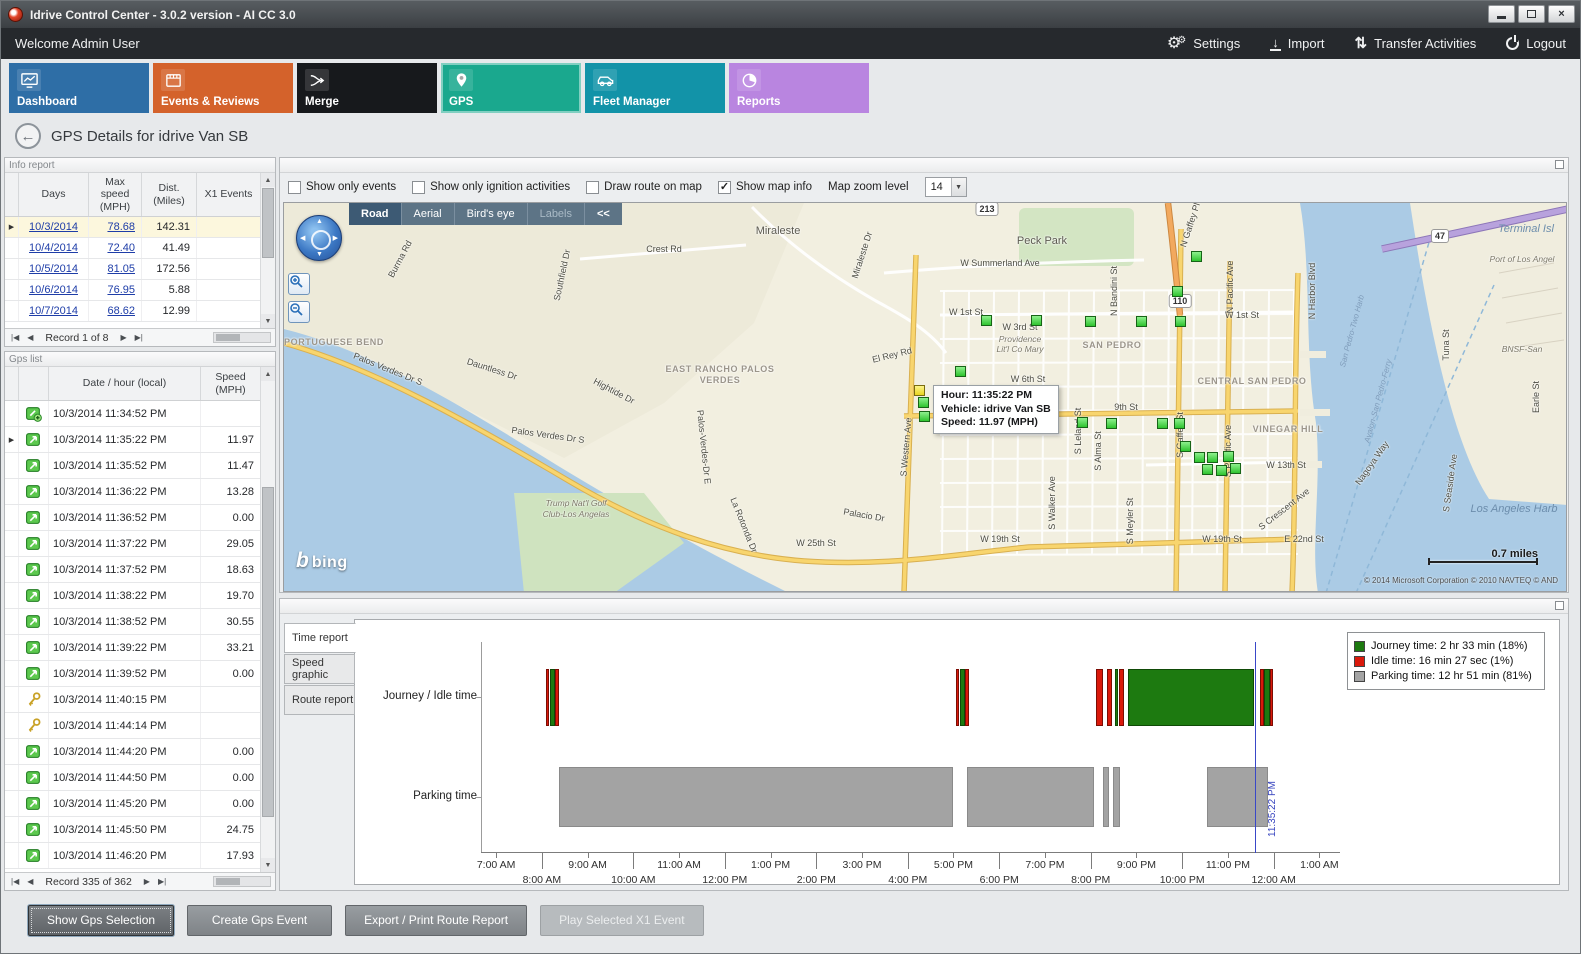  What do you see at coordinates (335, 238) in the screenshot?
I see `pan-right-icon: ▶` at bounding box center [335, 238].